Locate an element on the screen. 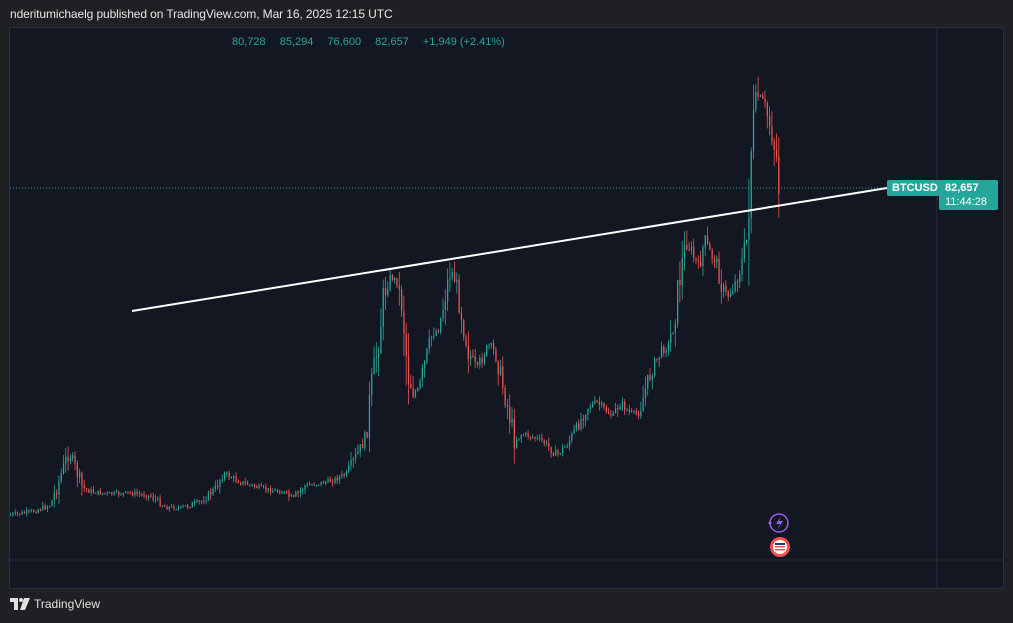 This screenshot has width=1013, height=623. footer-brand: TradingView is located at coordinates (55, 604).